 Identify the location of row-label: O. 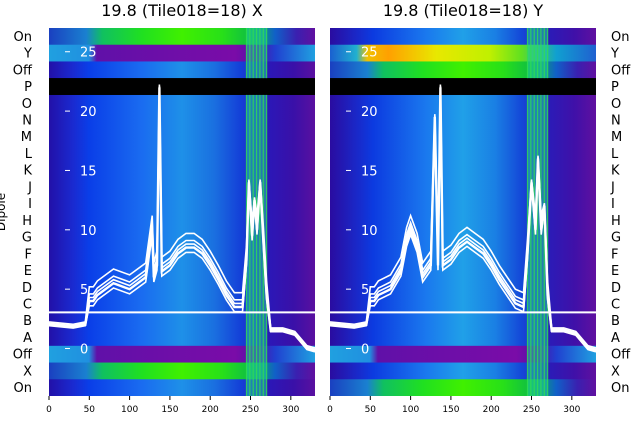
(27, 104).